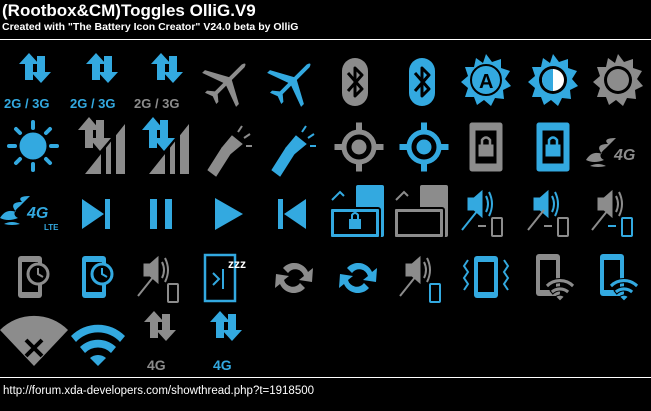 The image size is (651, 411). I want to click on brightness-auto-icon, so click(486, 80).